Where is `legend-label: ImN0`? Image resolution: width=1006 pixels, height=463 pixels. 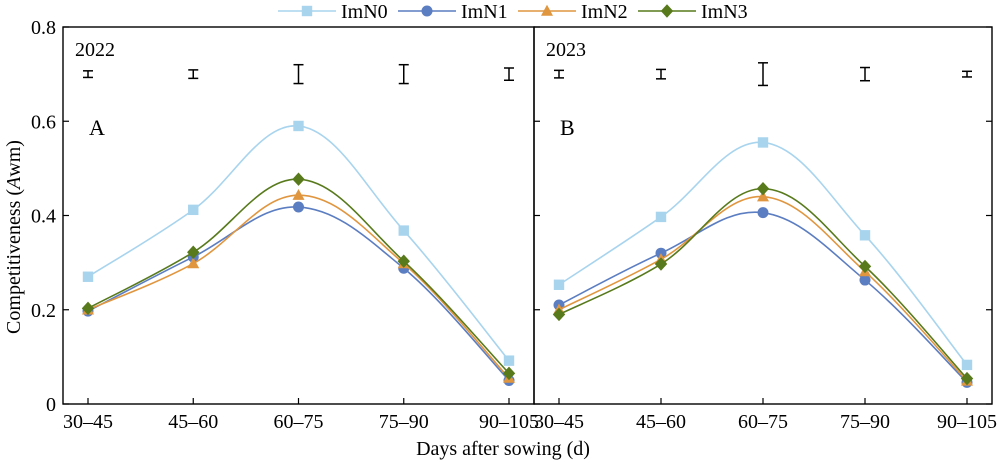 legend-label: ImN0 is located at coordinates (364, 12).